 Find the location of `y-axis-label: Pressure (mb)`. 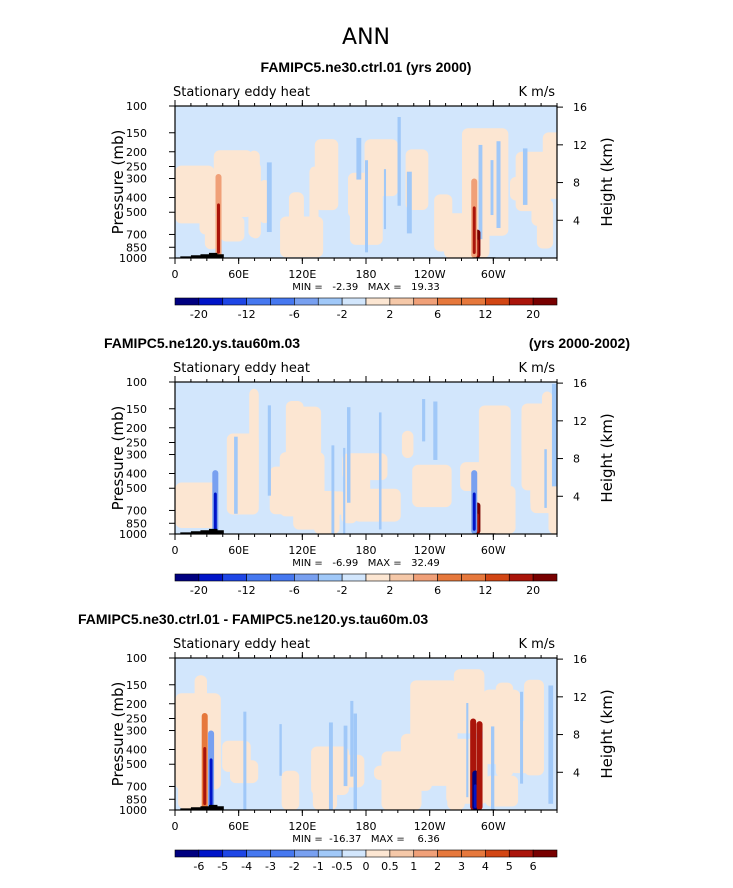

y-axis-label: Pressure (mb) is located at coordinates (118, 458).